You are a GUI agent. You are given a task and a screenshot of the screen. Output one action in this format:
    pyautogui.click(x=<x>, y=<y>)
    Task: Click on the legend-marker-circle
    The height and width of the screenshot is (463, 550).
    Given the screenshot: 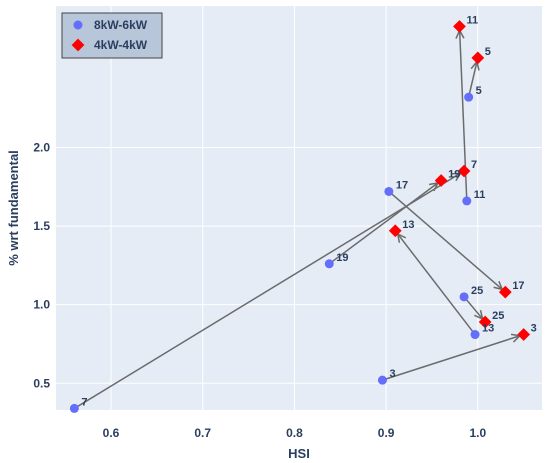 What is the action you would take?
    pyautogui.click(x=78, y=25)
    